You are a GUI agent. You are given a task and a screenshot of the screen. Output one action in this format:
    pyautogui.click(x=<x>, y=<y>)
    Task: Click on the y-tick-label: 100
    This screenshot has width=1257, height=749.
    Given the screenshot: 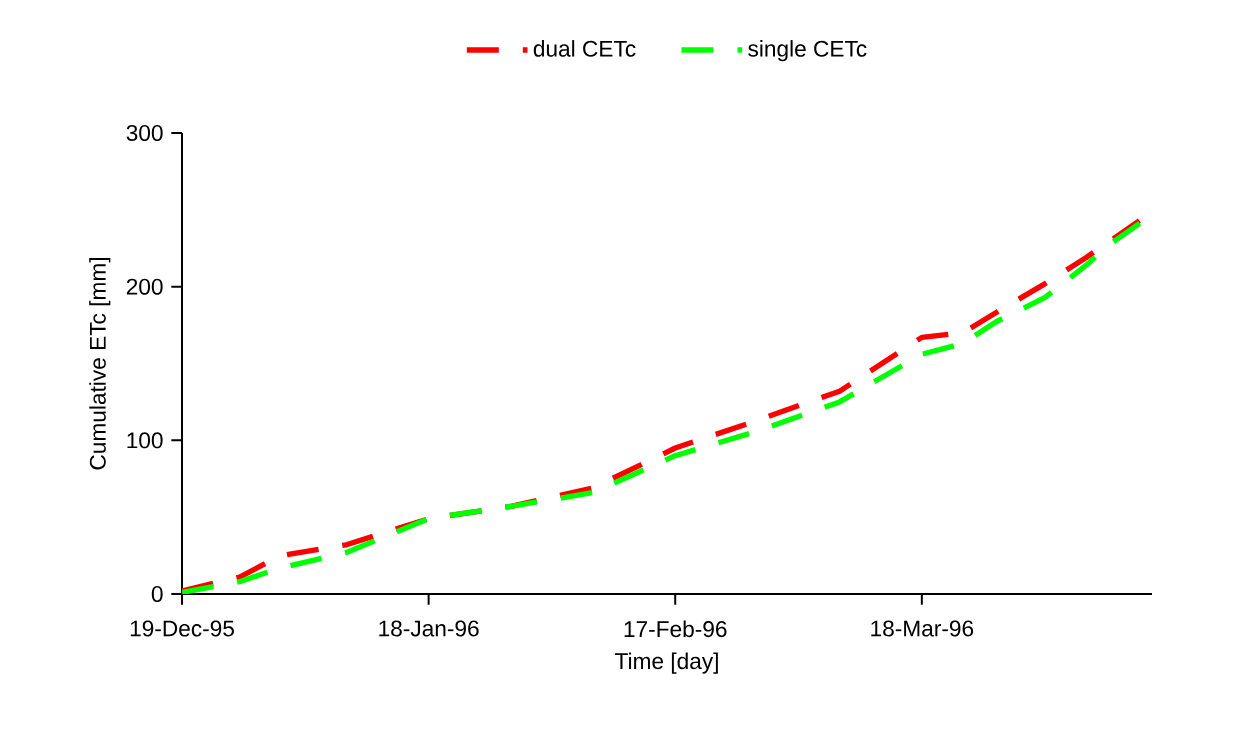 What is the action you would take?
    pyautogui.click(x=145, y=440)
    